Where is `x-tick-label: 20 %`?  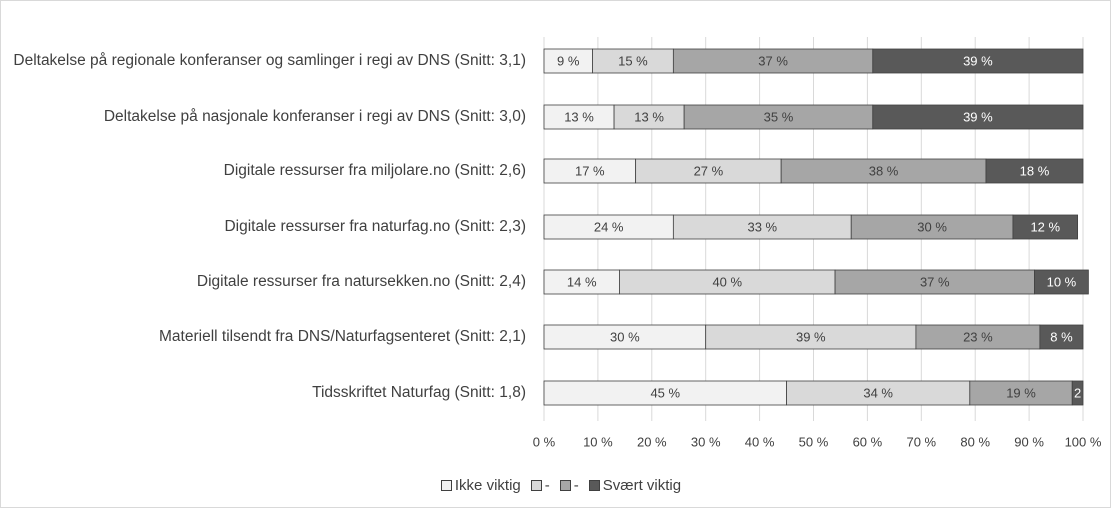
x-tick-label: 20 % is located at coordinates (652, 441).